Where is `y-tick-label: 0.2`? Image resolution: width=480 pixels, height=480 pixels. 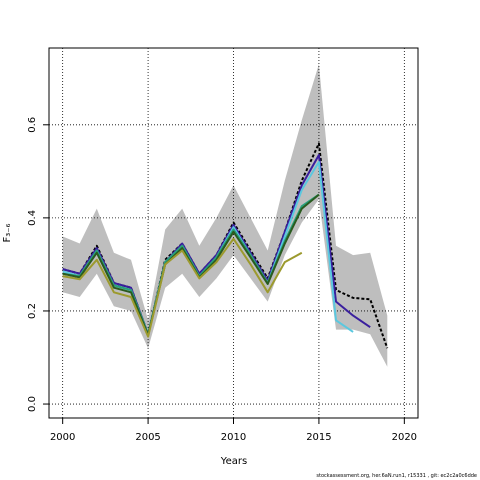 y-tick-label: 0.2 is located at coordinates (32, 311).